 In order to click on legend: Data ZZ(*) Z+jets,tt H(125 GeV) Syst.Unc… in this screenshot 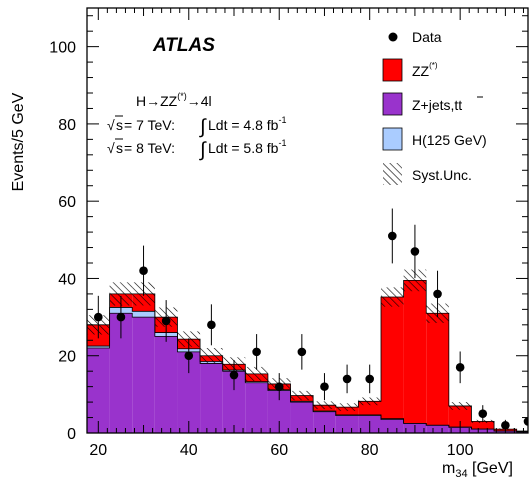, I will do `click(434, 107)`.